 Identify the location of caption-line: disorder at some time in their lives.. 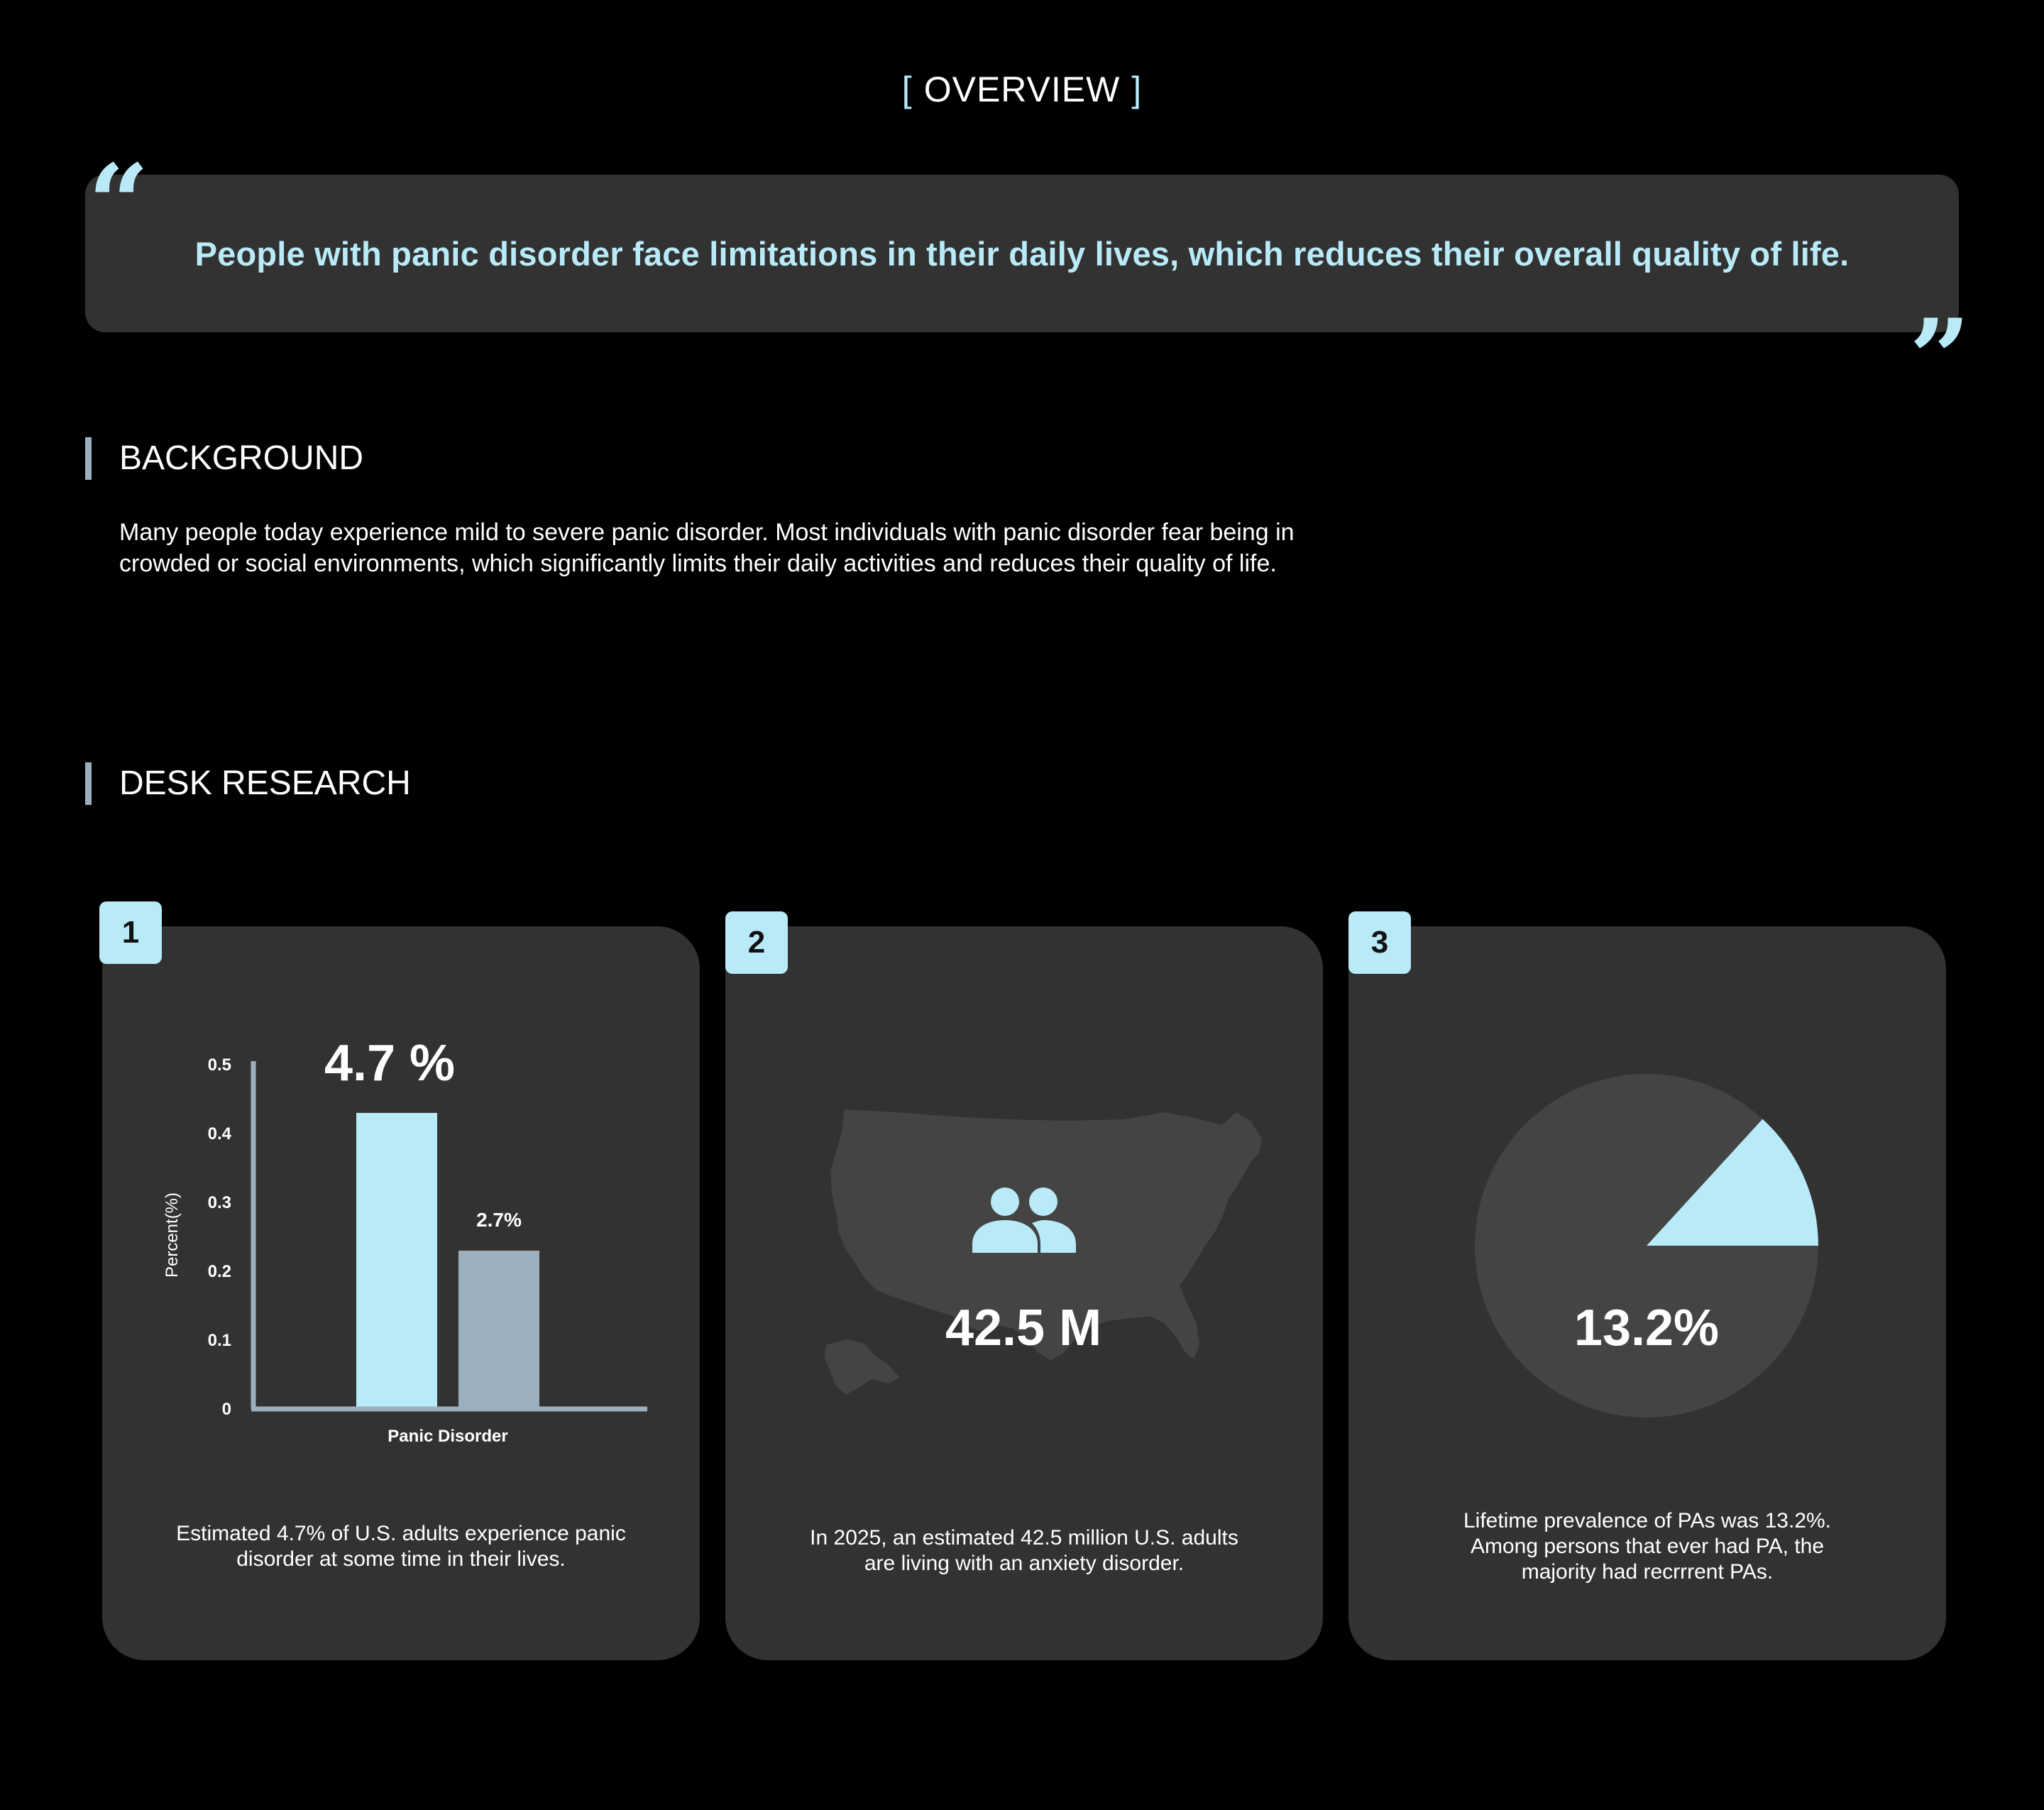
(401, 1559).